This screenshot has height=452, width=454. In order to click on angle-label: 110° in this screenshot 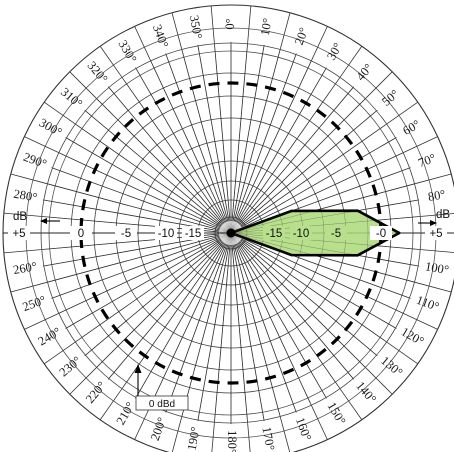, I will do `click(427, 303)`.